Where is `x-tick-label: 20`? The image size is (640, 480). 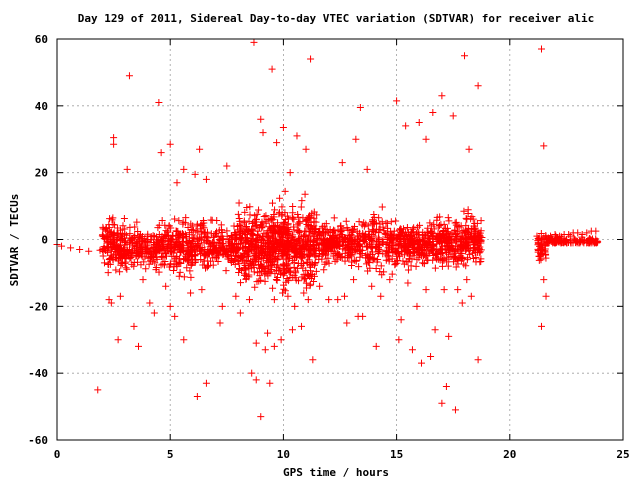
x-tick-label: 20 is located at coordinates (509, 454).